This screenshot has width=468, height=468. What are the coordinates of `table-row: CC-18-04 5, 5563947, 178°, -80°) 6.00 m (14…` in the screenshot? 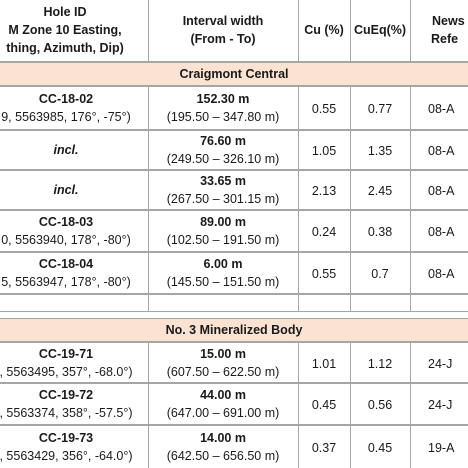 It's located at (234, 273).